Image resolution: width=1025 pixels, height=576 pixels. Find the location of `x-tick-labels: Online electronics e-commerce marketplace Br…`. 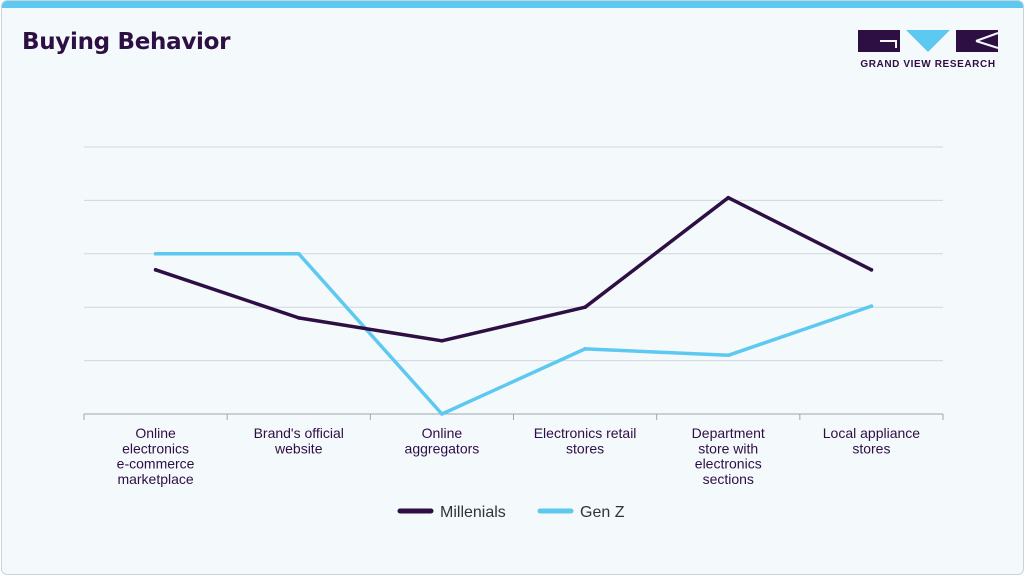

x-tick-labels: Online electronics e-commerce marketplace Br… is located at coordinates (519, 456).